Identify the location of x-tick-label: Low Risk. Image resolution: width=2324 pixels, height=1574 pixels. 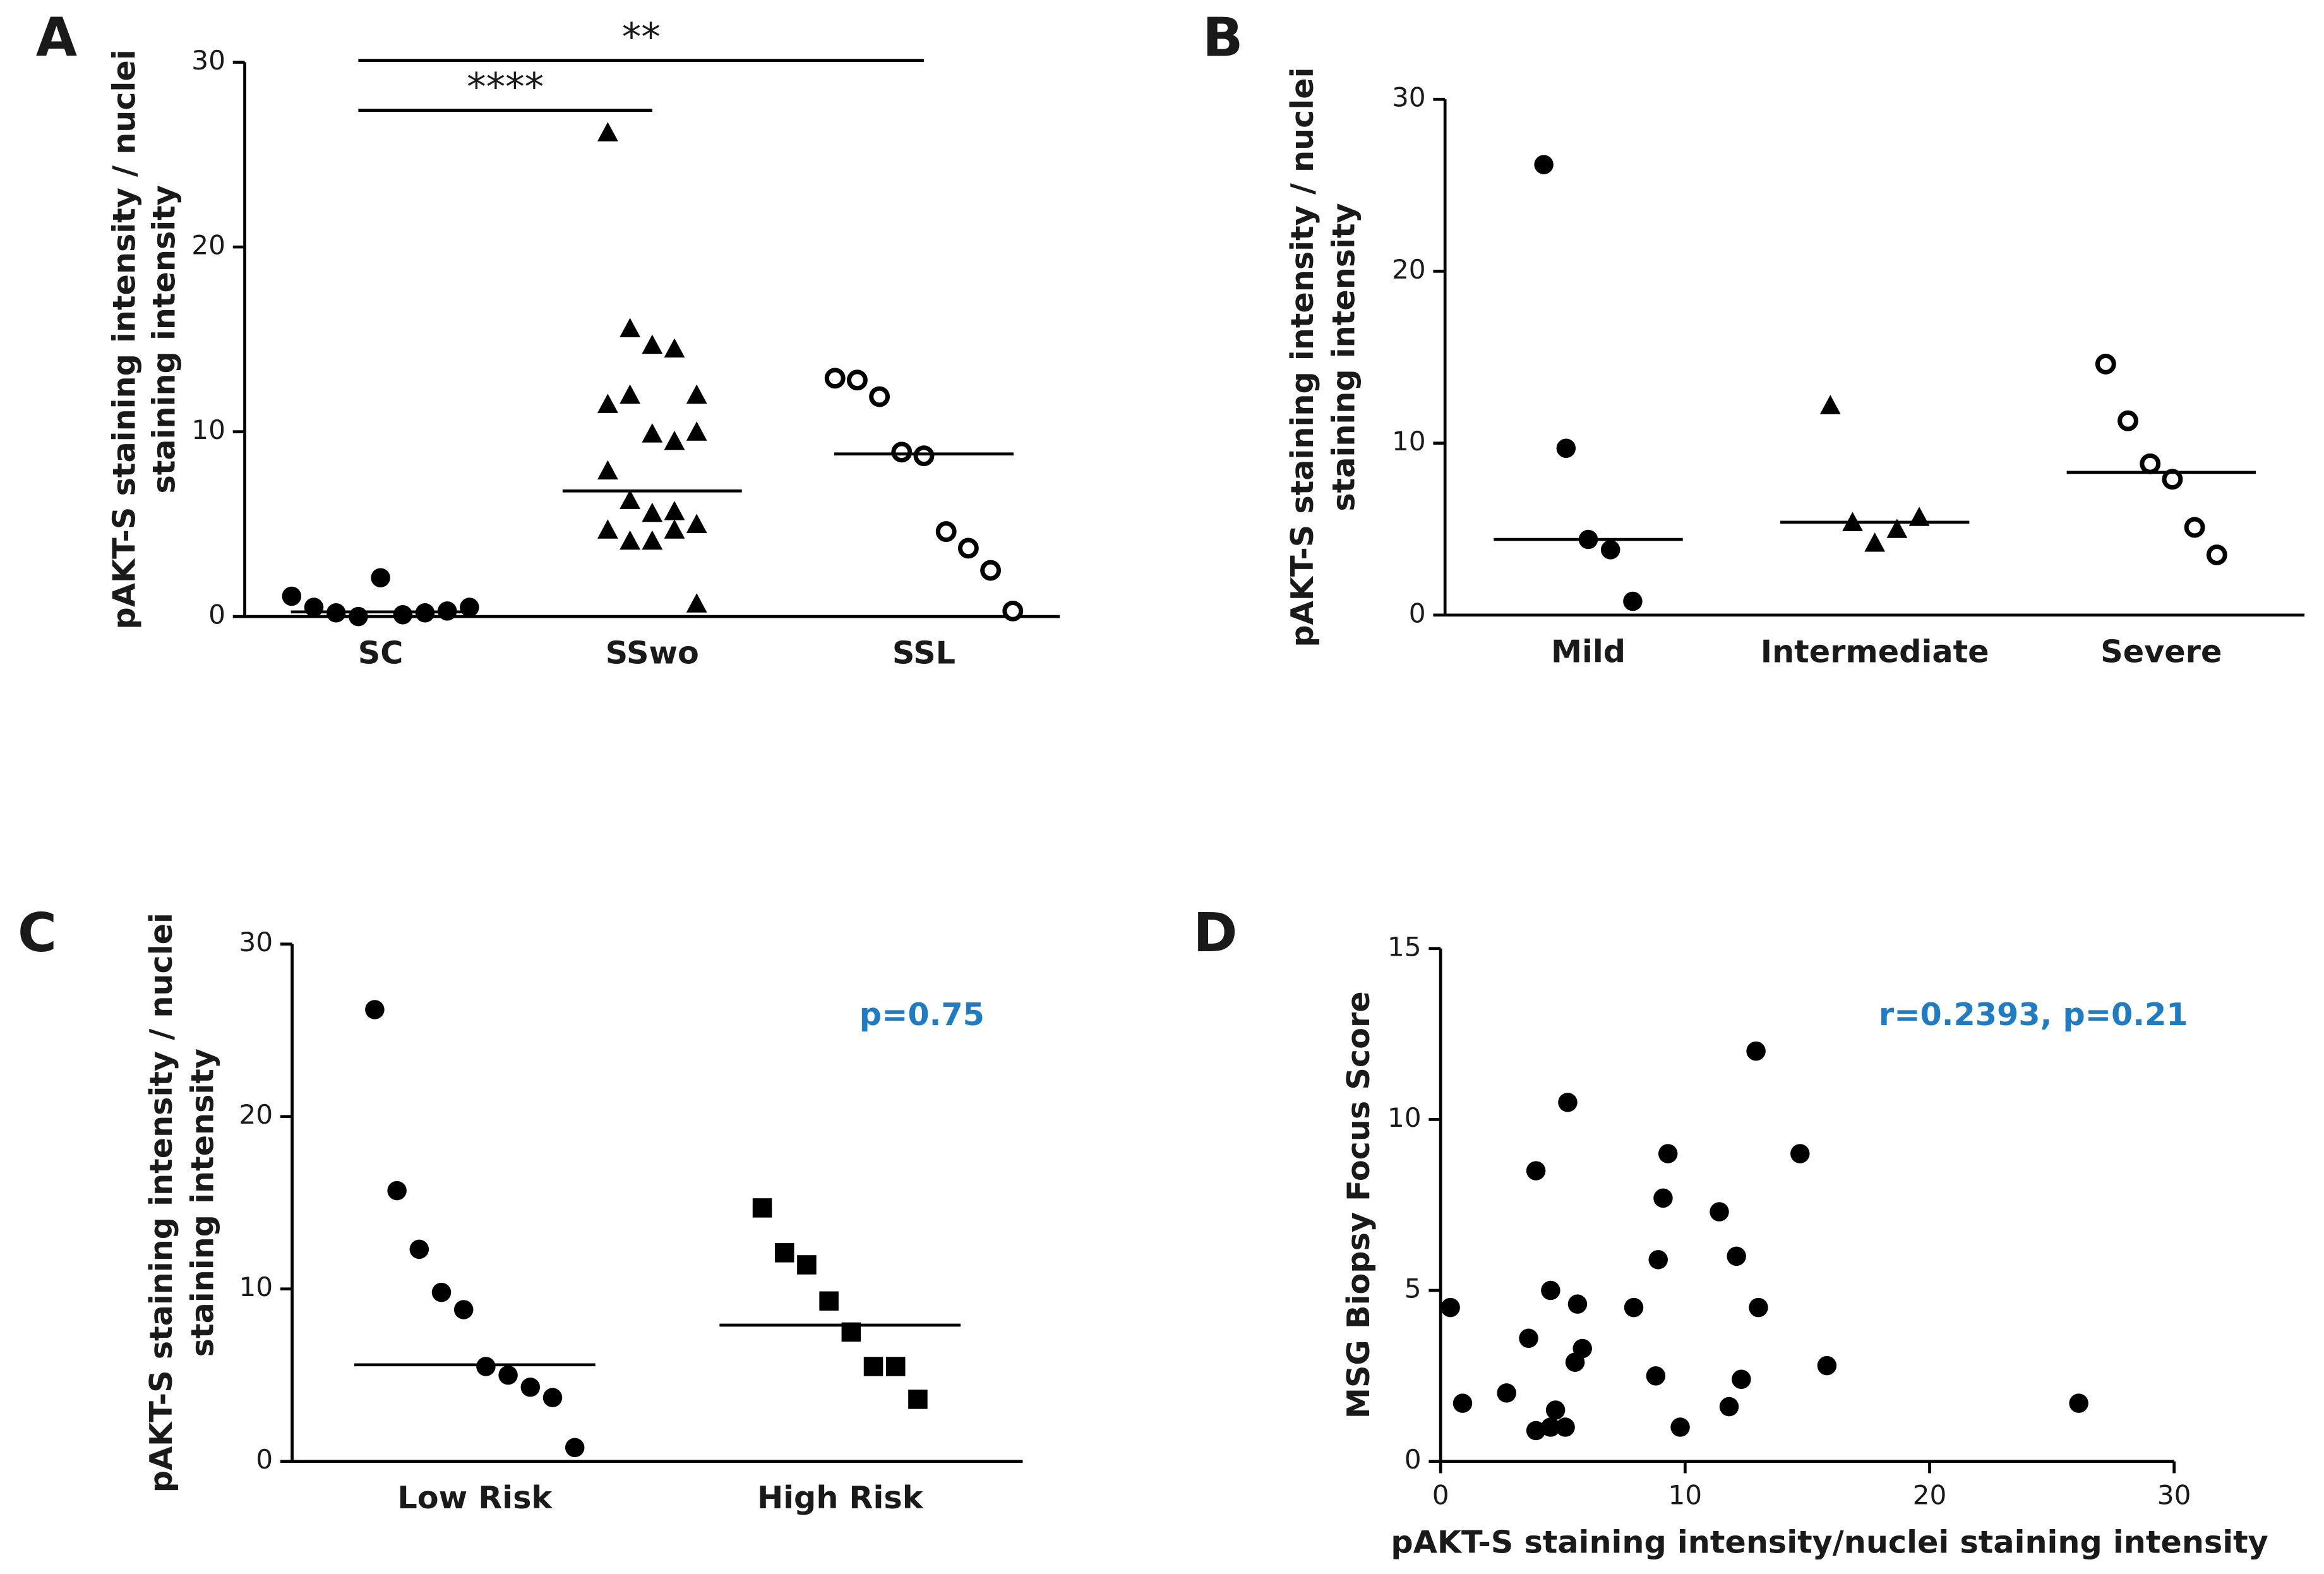
(475, 1497).